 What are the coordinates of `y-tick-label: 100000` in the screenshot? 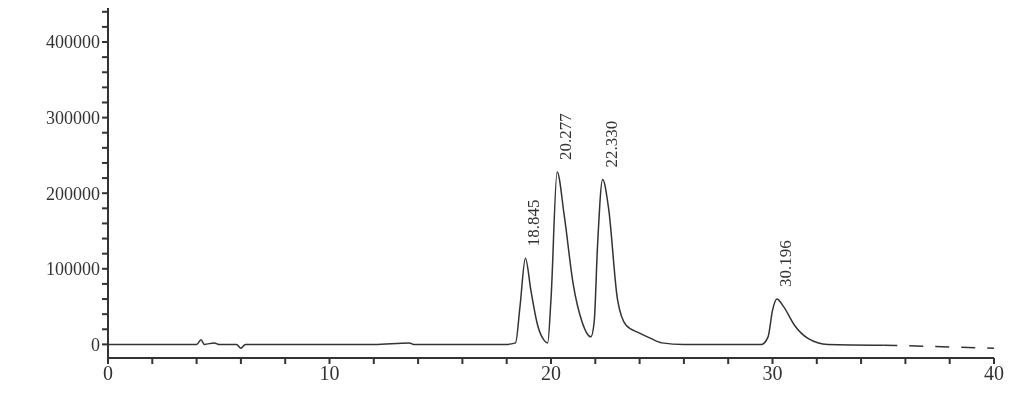 It's located at (73, 269).